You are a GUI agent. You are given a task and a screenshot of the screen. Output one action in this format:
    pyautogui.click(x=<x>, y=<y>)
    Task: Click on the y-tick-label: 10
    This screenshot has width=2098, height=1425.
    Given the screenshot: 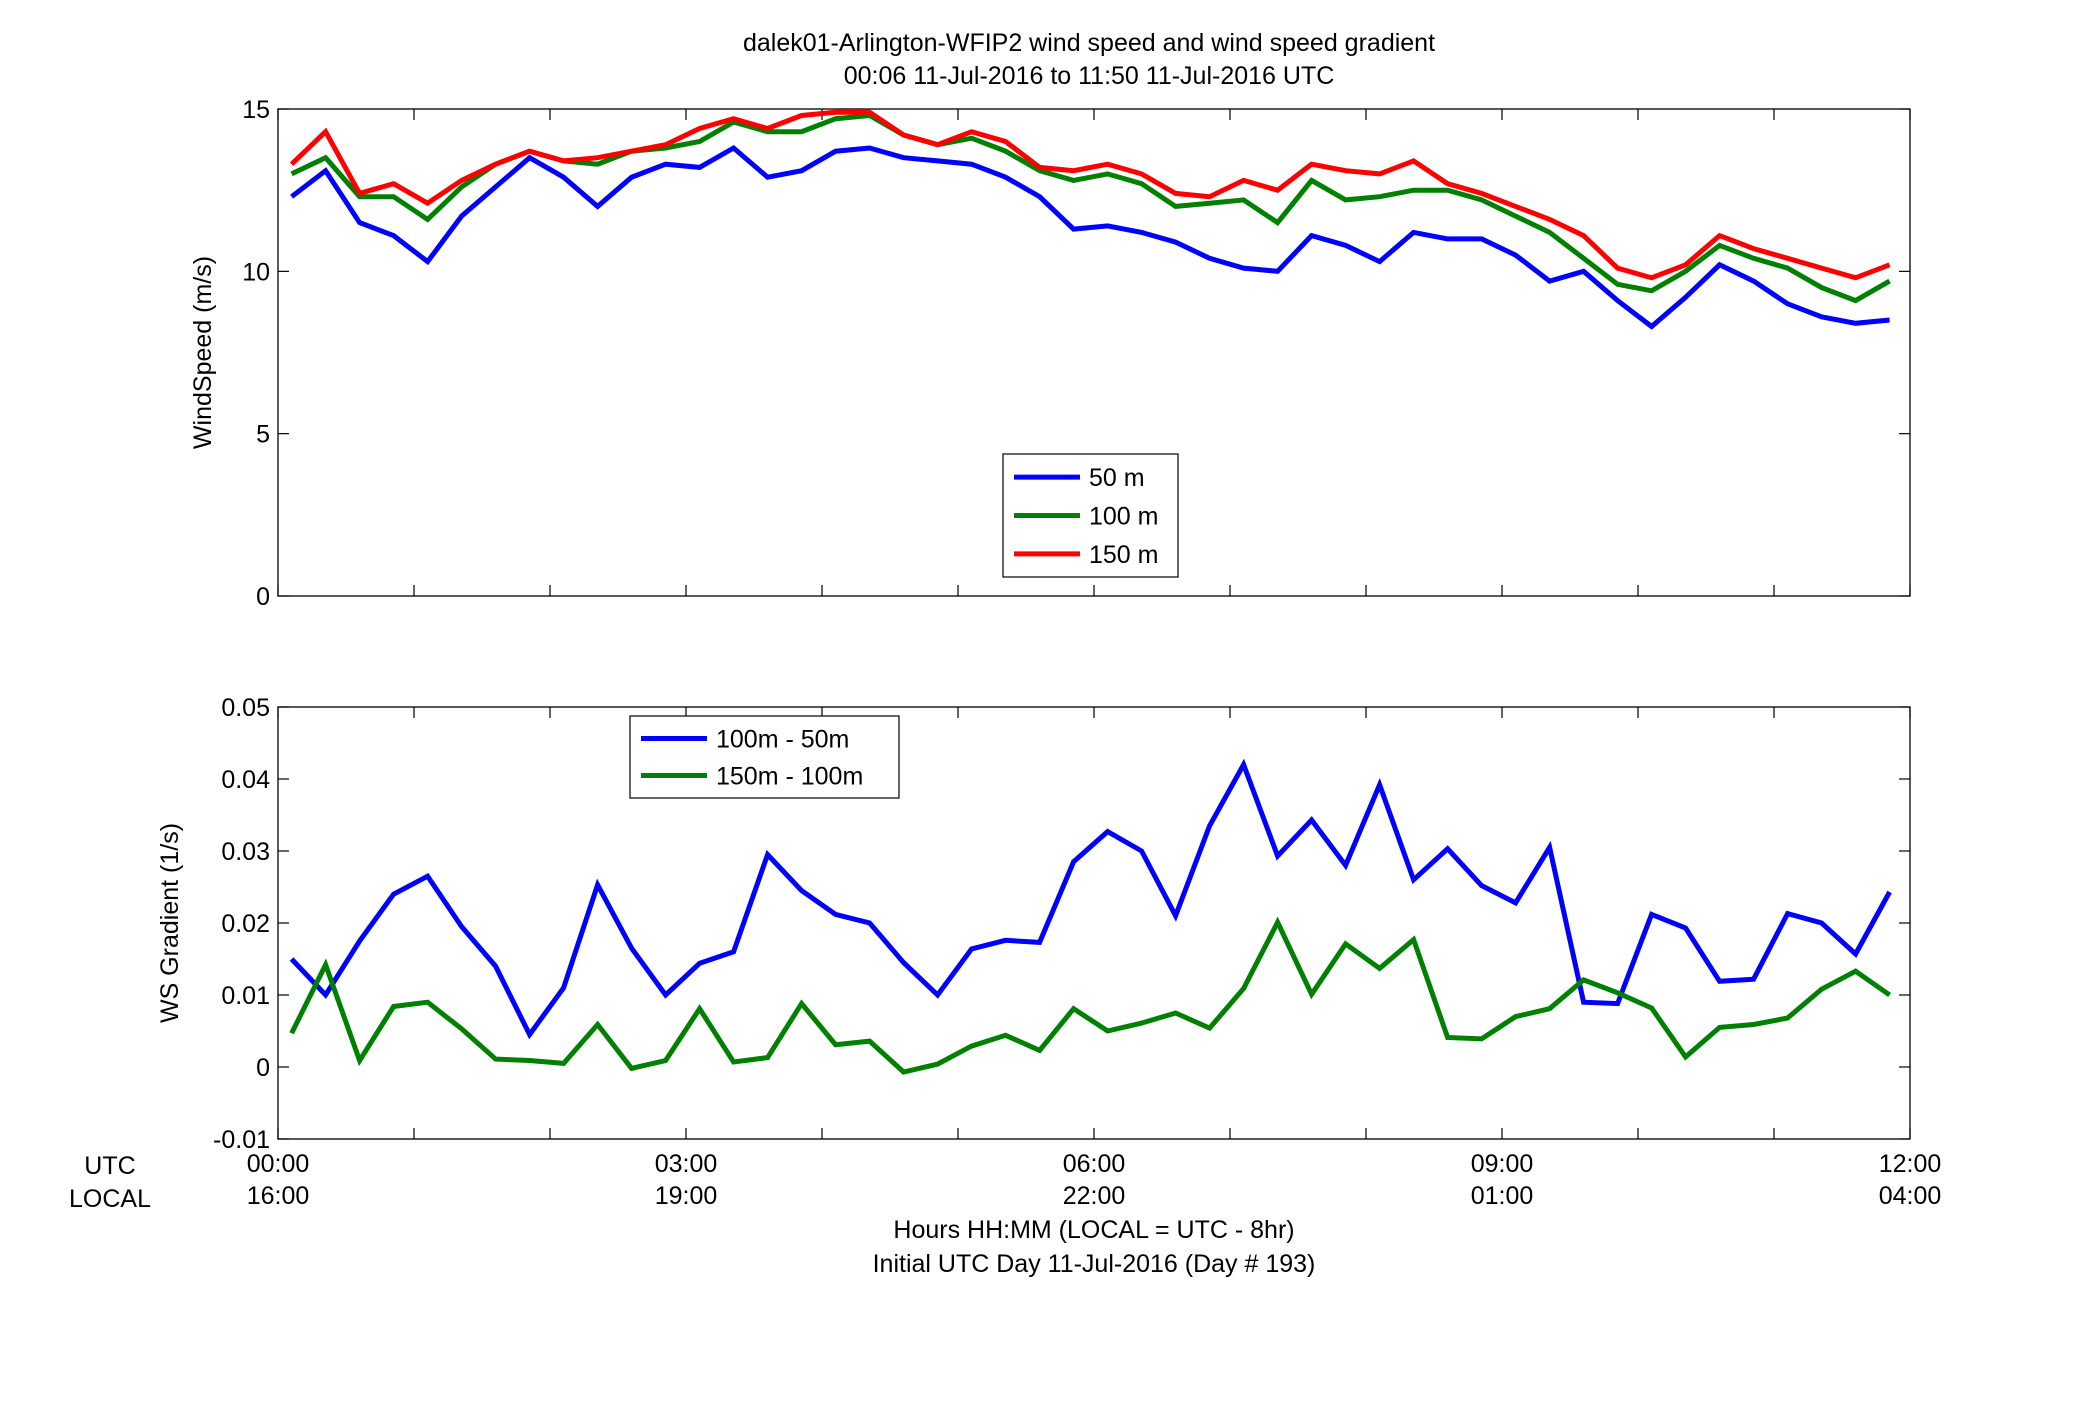 What is the action you would take?
    pyautogui.click(x=256, y=272)
    